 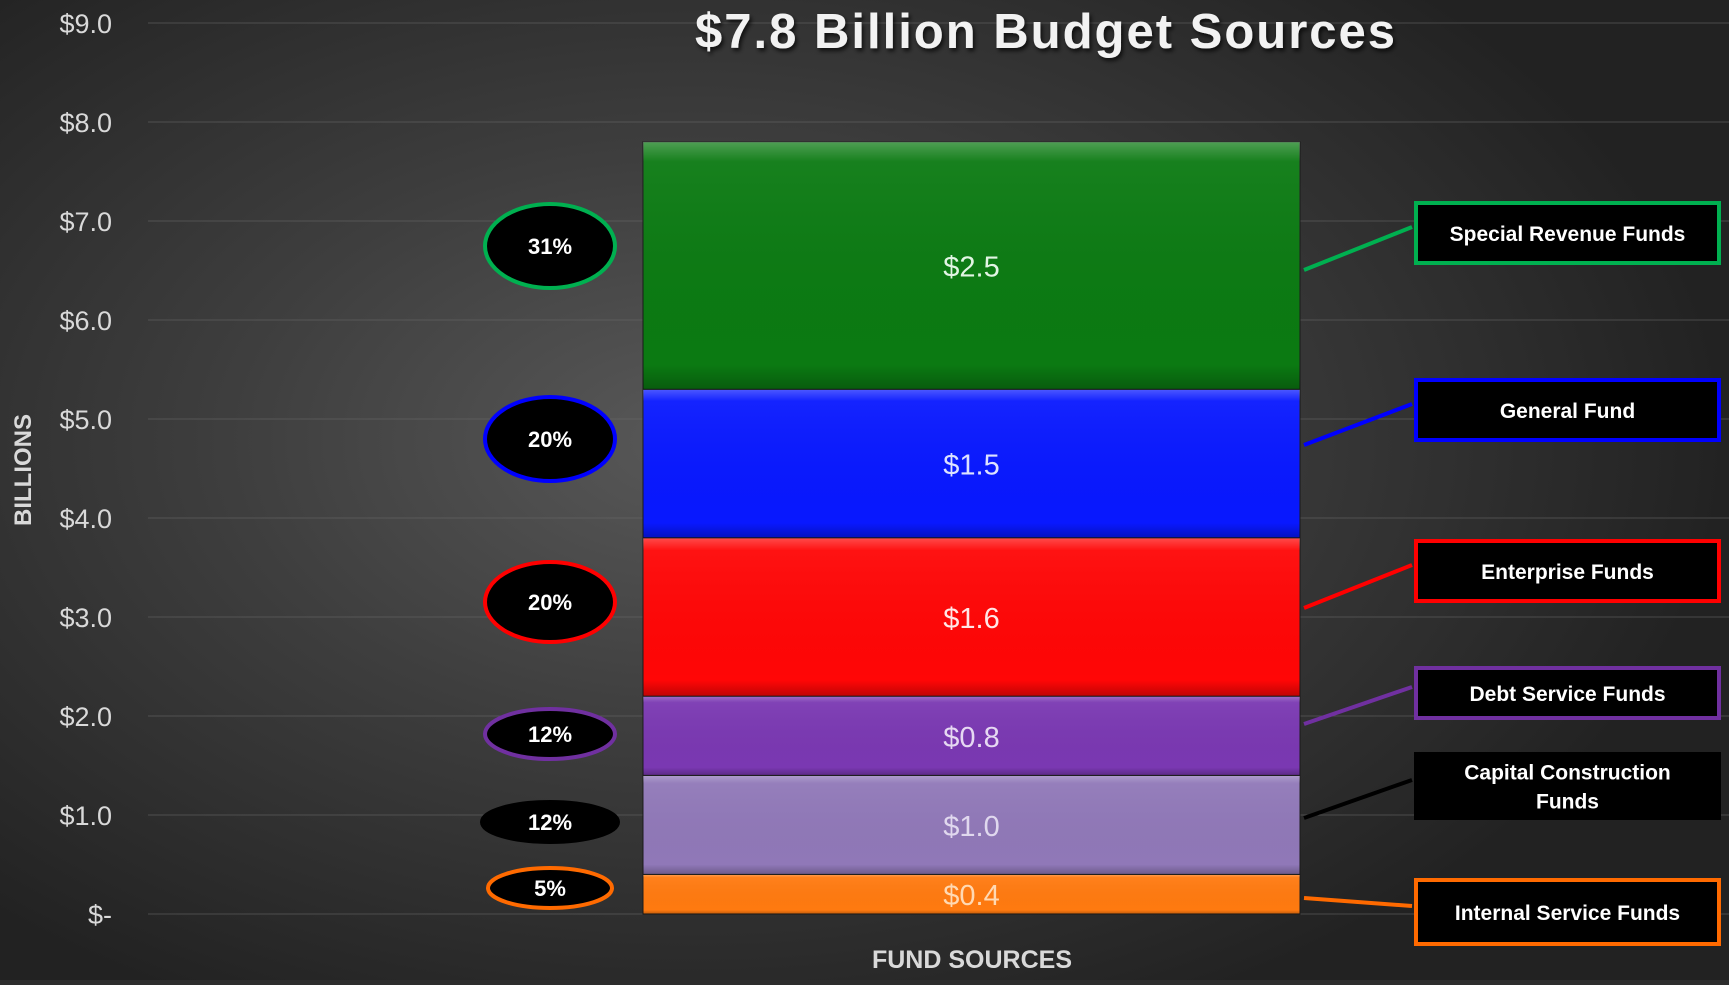 What do you see at coordinates (1567, 802) in the screenshot?
I see `legend-label: Funds` at bounding box center [1567, 802].